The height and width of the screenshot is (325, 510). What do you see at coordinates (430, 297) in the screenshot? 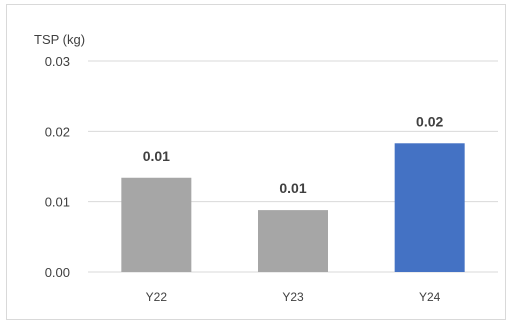
I see `category-label-y24: Y24` at bounding box center [430, 297].